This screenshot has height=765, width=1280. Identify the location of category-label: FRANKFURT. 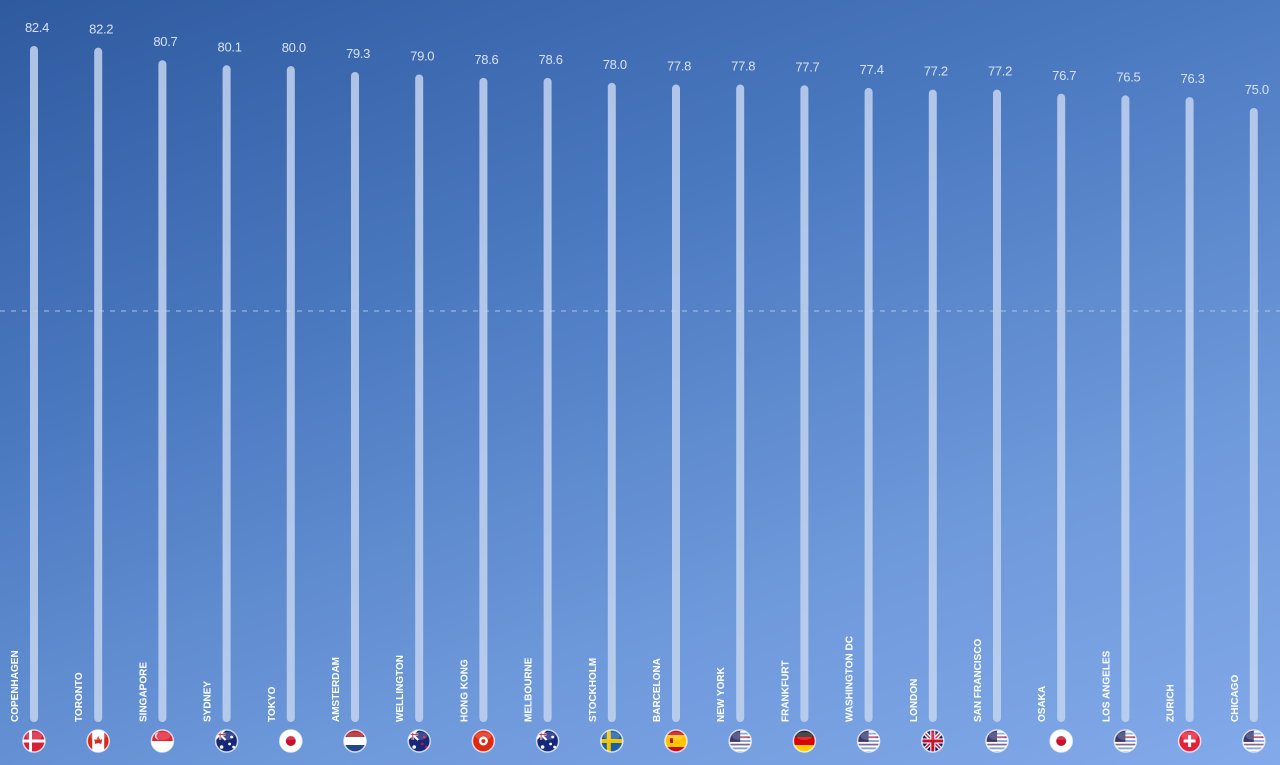
(785, 691).